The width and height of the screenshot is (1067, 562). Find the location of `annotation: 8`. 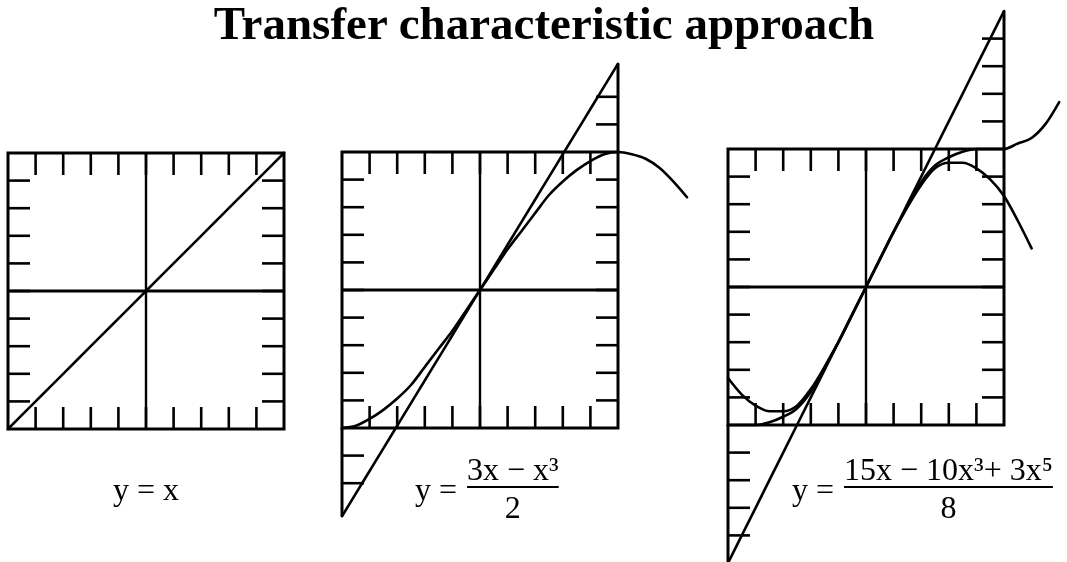

annotation: 8 is located at coordinates (948, 507).